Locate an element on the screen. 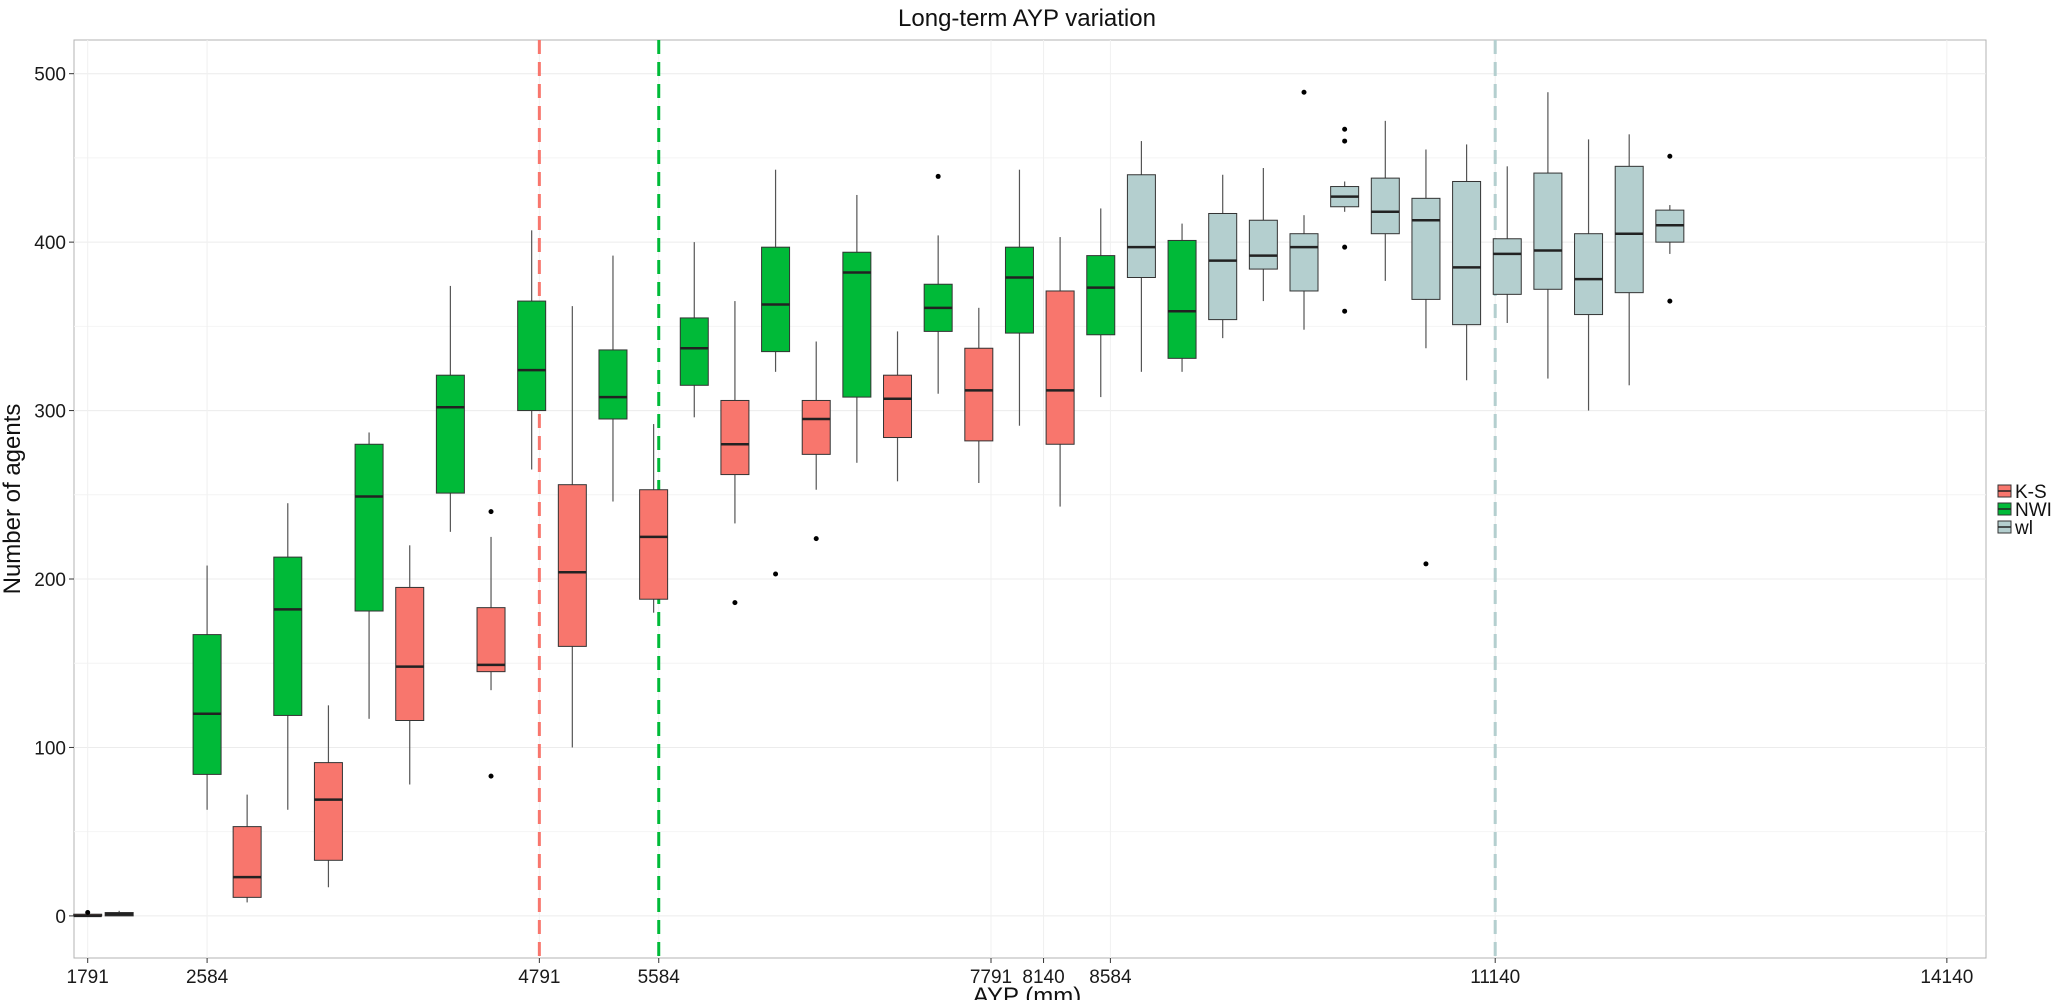 This screenshot has height=1000, width=2054. x-axis-title: AYP (mm) is located at coordinates (1027, 991).